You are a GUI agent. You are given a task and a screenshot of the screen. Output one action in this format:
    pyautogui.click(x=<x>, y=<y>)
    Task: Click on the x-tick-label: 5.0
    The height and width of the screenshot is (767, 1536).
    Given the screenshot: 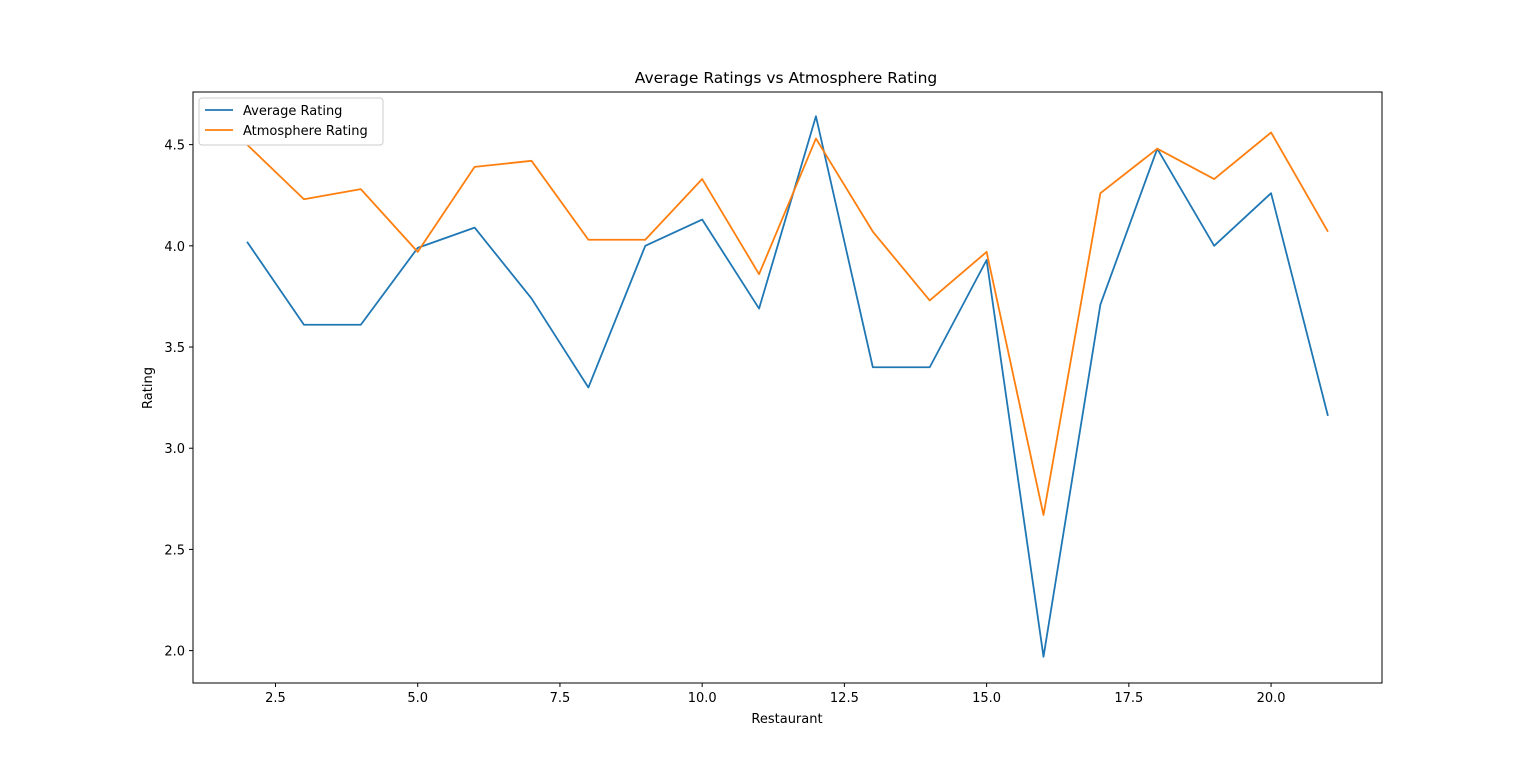 What is the action you would take?
    pyautogui.click(x=417, y=698)
    